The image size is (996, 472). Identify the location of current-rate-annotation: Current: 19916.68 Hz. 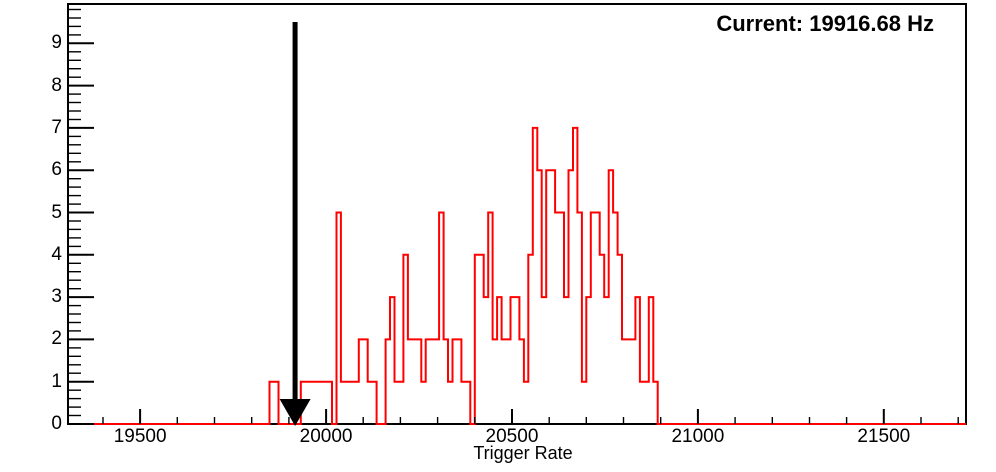
(825, 23).